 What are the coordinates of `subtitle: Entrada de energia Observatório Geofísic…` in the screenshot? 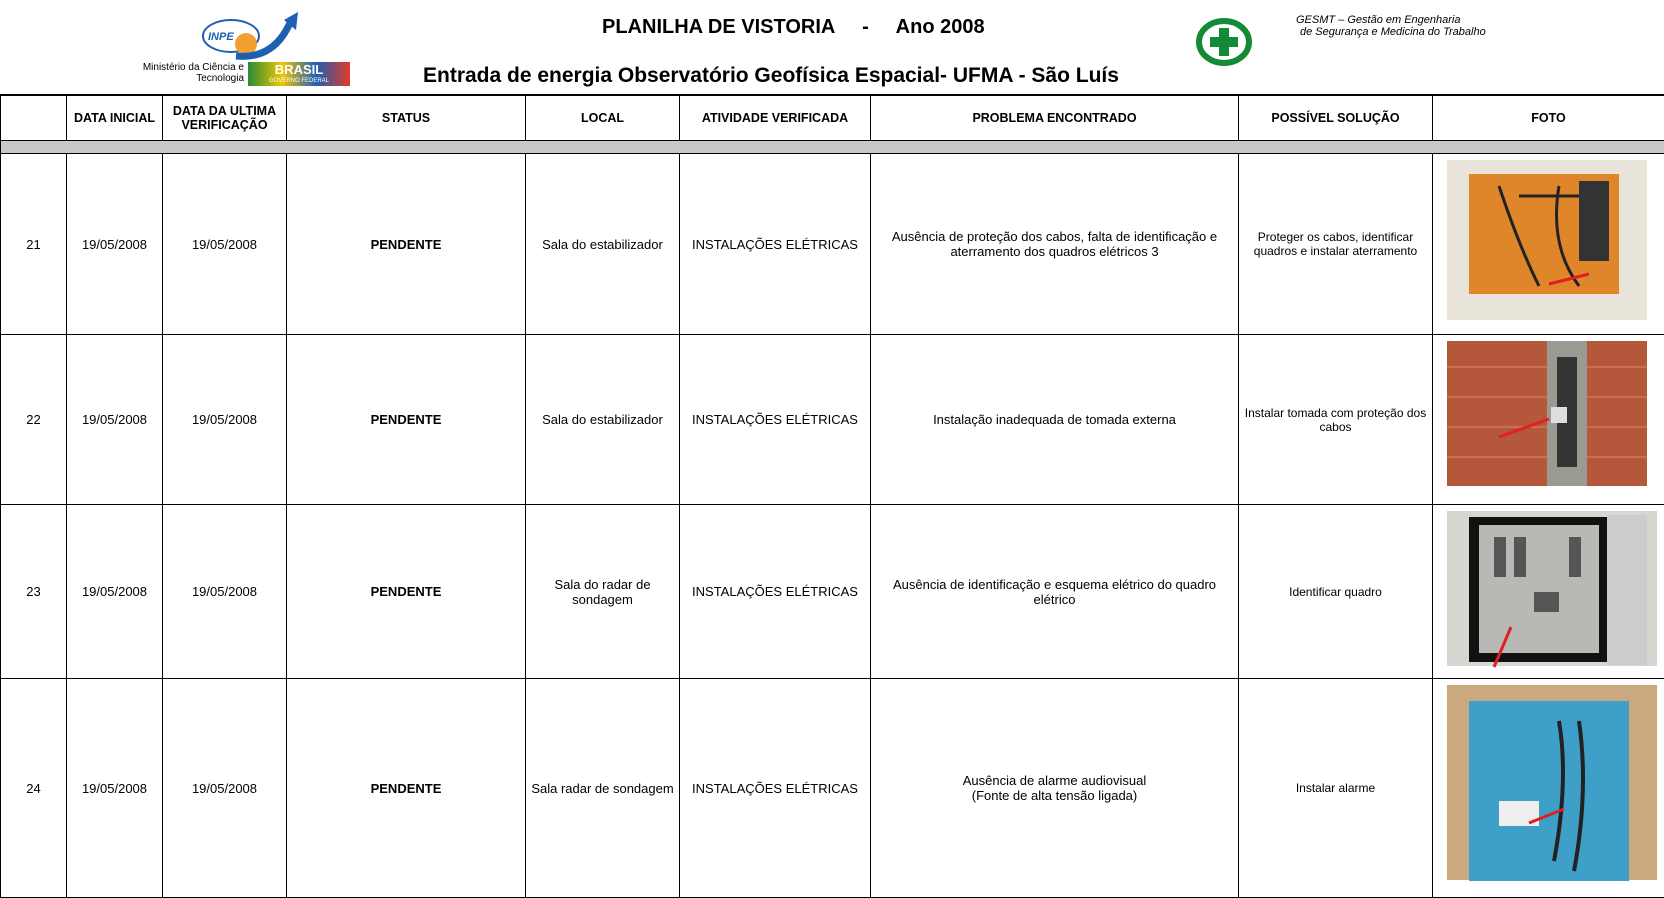 It's located at (771, 76).